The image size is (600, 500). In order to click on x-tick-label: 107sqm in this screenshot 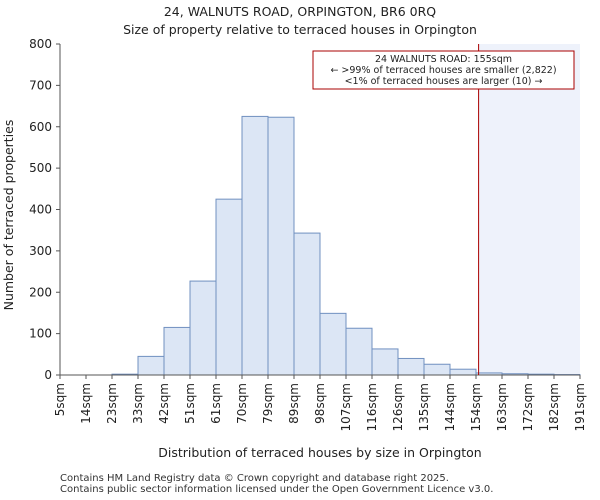, I will do `click(346, 407)`.